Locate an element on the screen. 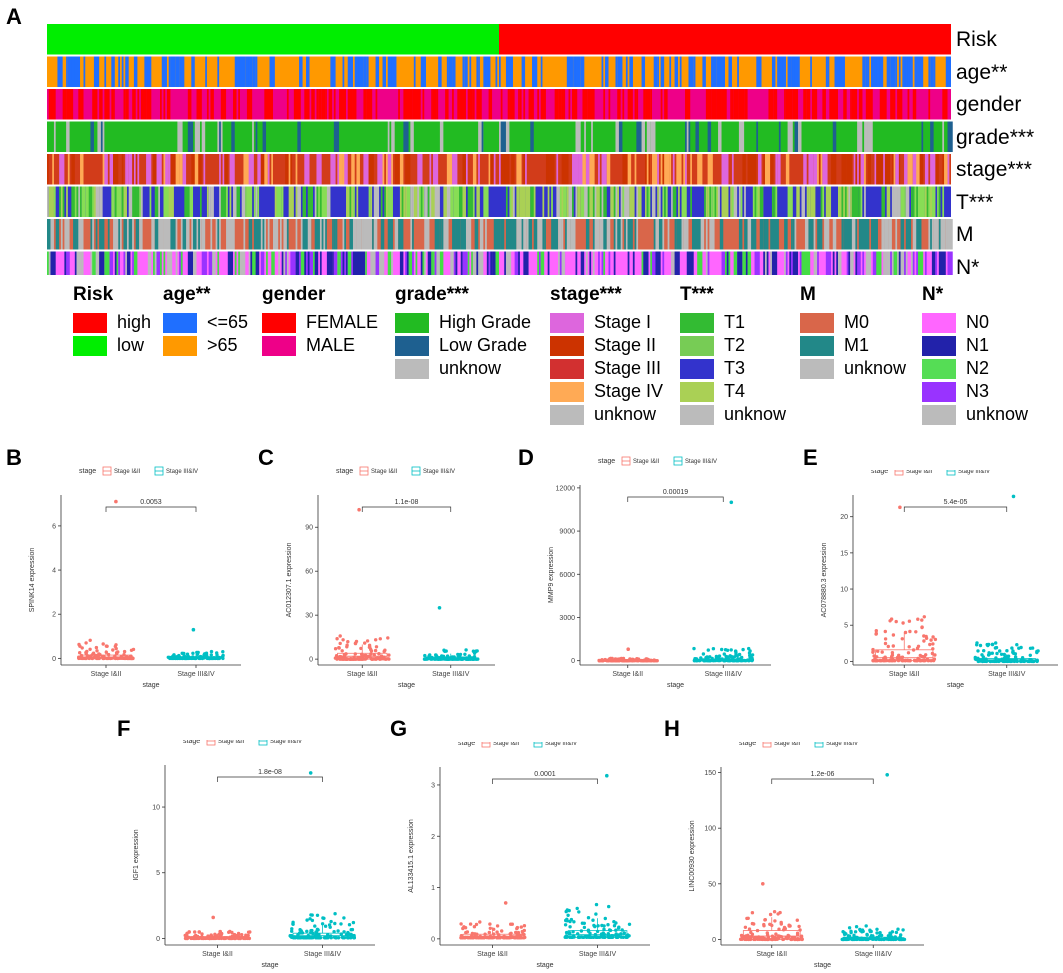 This screenshot has width=1063, height=973. y-tick-label: 60 is located at coordinates (309, 572).